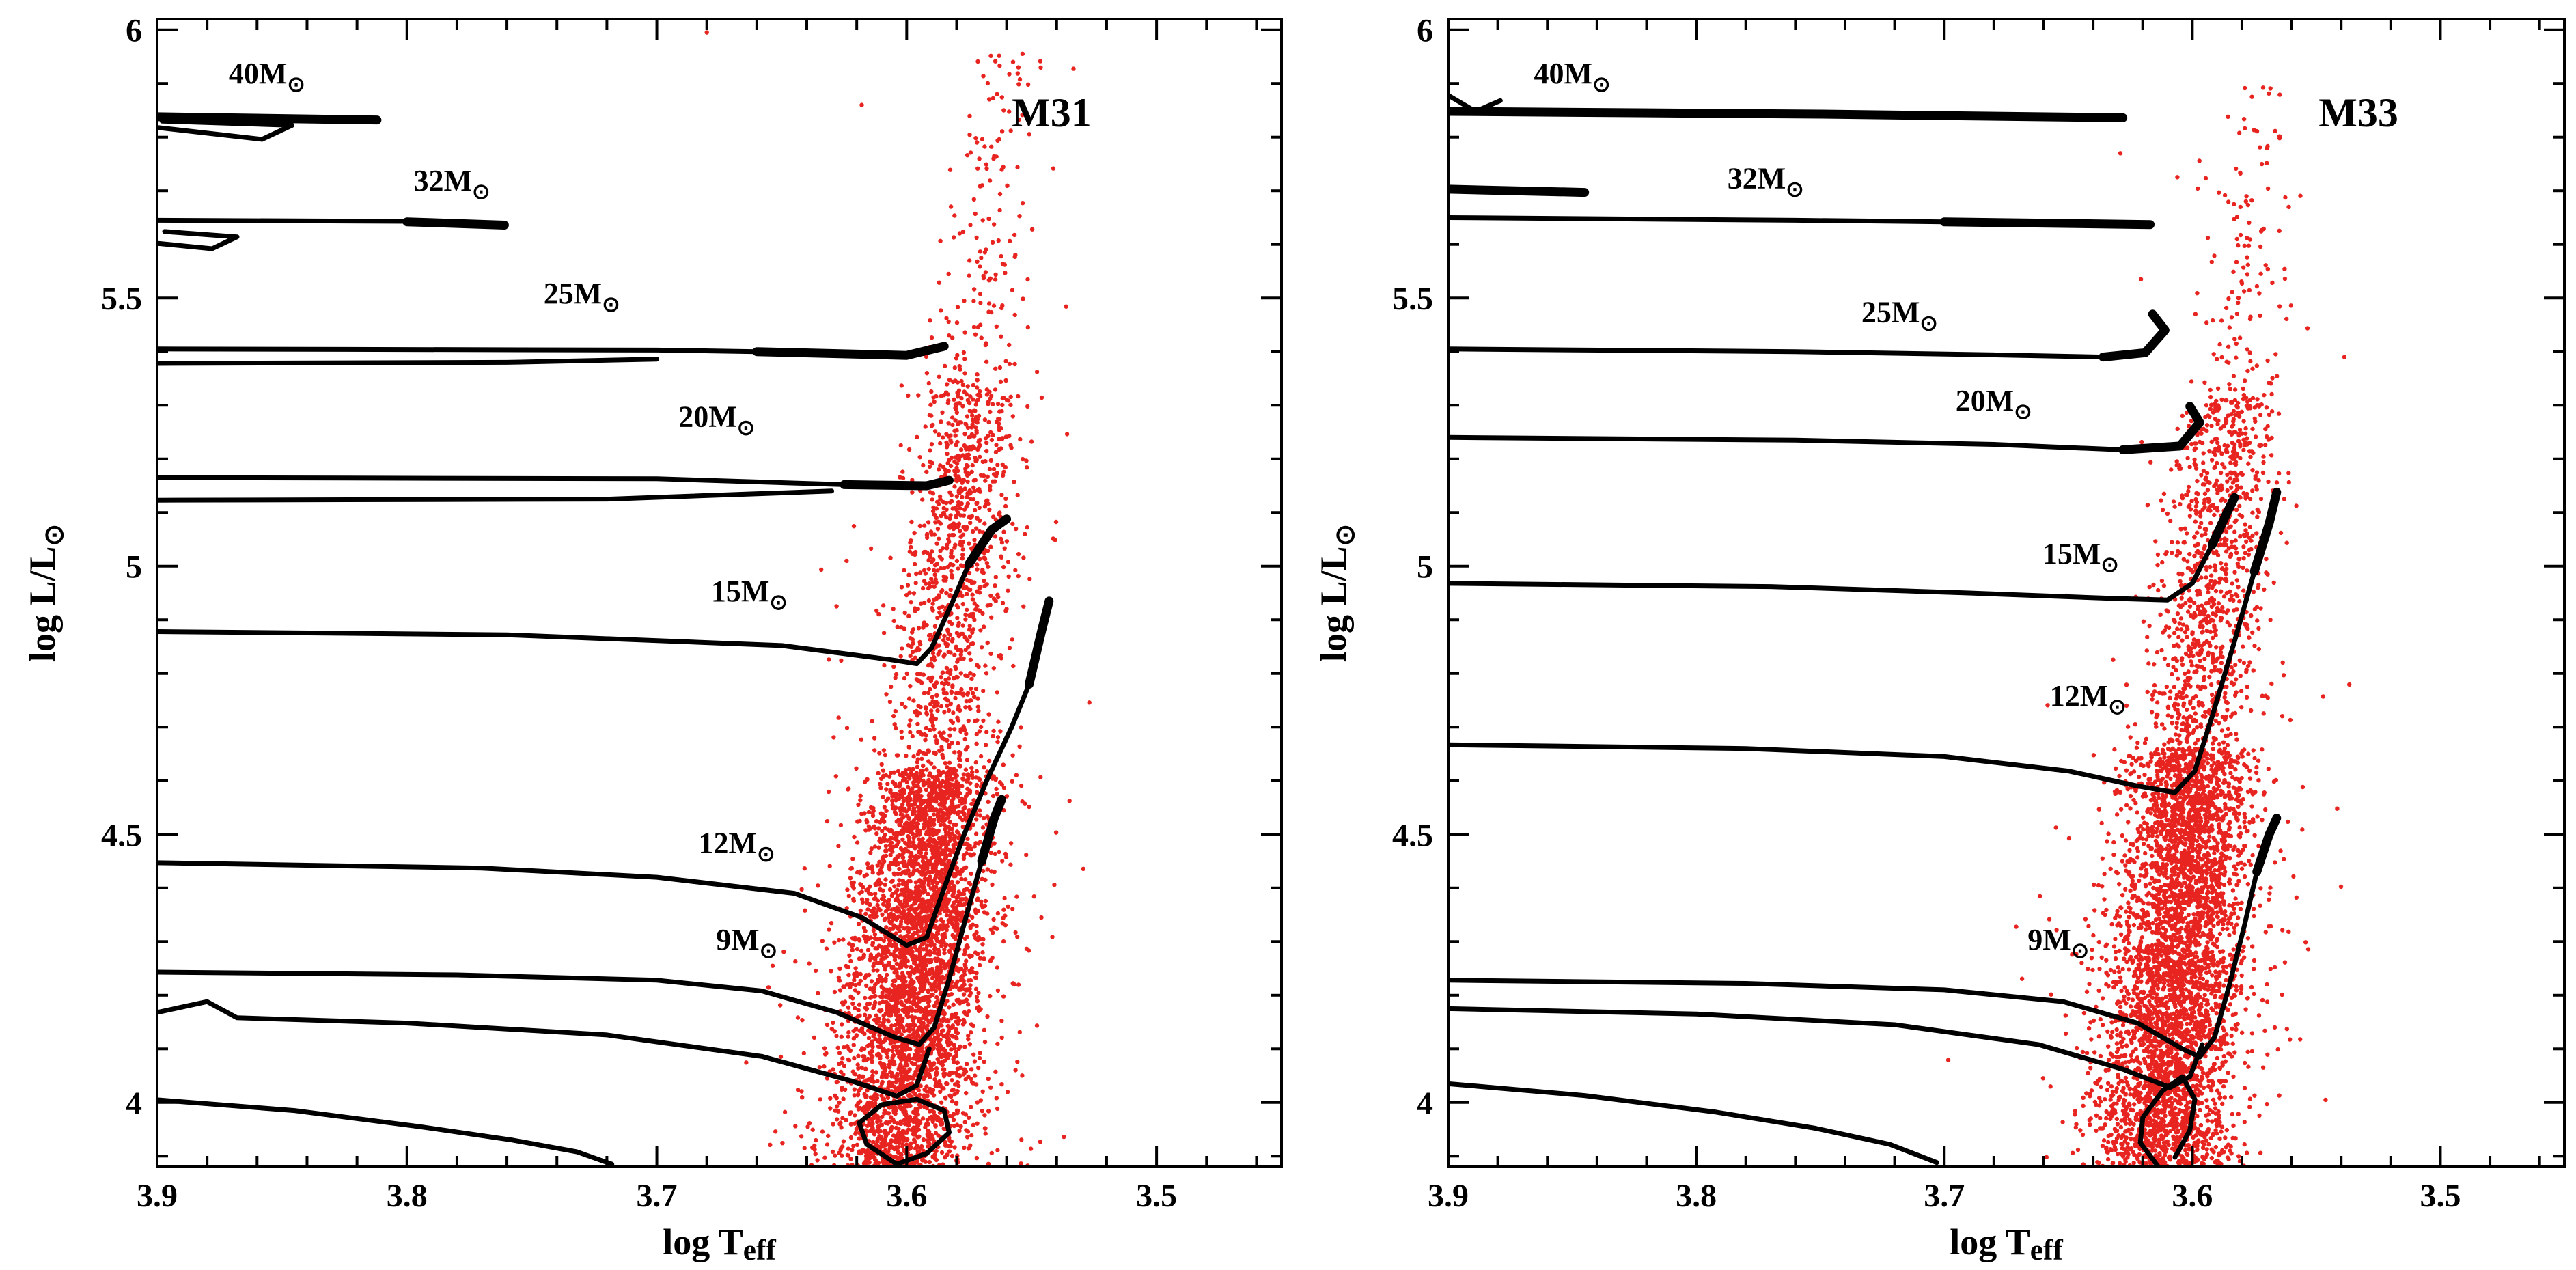  What do you see at coordinates (2358, 112) in the screenshot?
I see `panel-title-m33: M33` at bounding box center [2358, 112].